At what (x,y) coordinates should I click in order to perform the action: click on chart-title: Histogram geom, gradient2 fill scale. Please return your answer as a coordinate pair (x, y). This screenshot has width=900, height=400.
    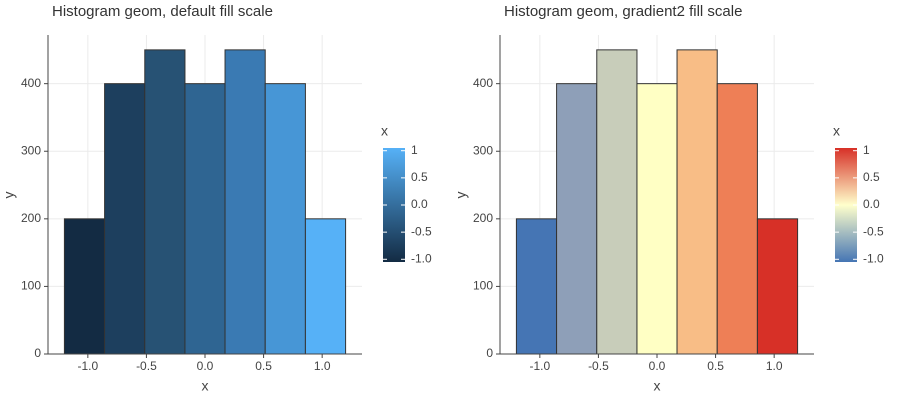
    Looking at the image, I should click on (623, 11).